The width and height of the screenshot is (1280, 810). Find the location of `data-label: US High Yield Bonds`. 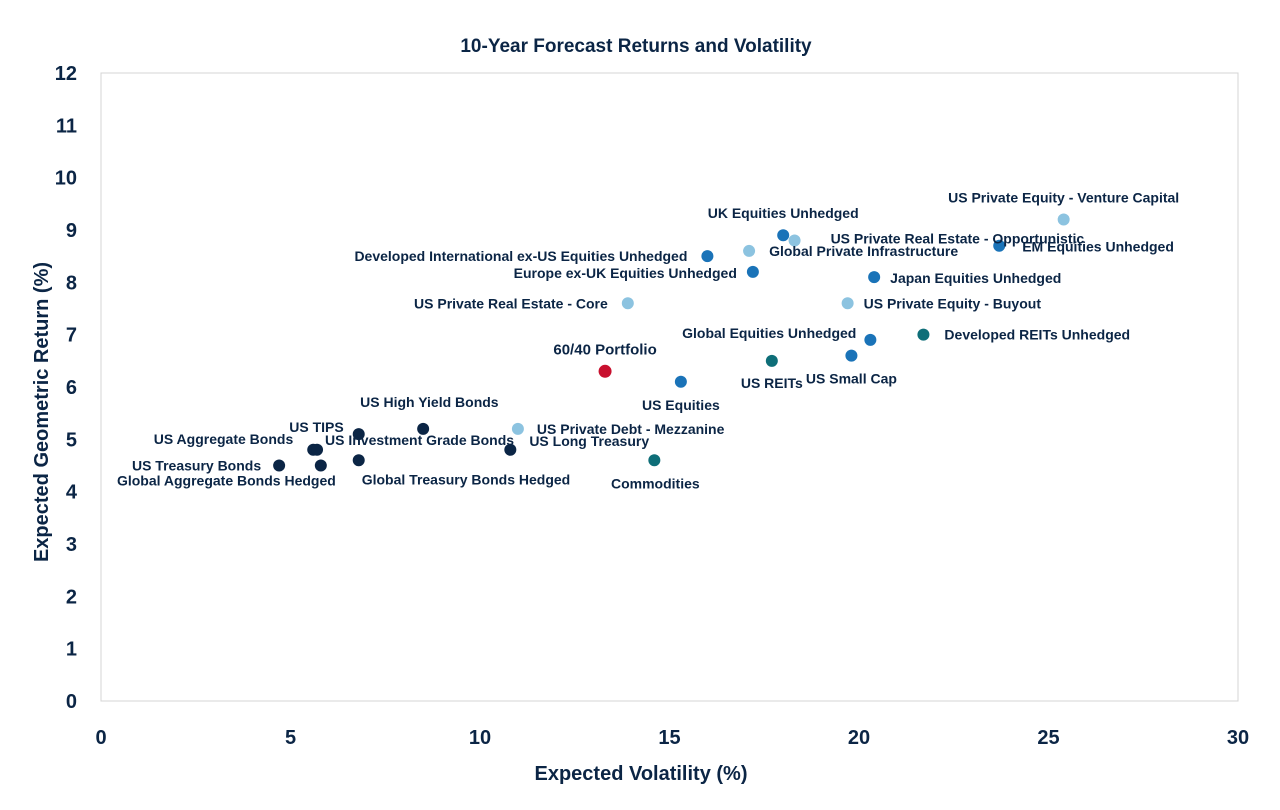

data-label: US High Yield Bonds is located at coordinates (429, 402).